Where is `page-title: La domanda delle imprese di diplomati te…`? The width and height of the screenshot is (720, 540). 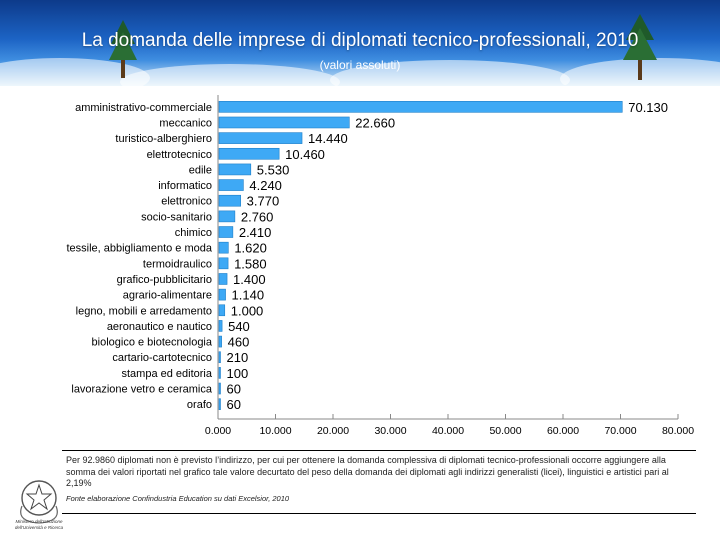
page-title: La domanda delle imprese di diplomati te… is located at coordinates (360, 40).